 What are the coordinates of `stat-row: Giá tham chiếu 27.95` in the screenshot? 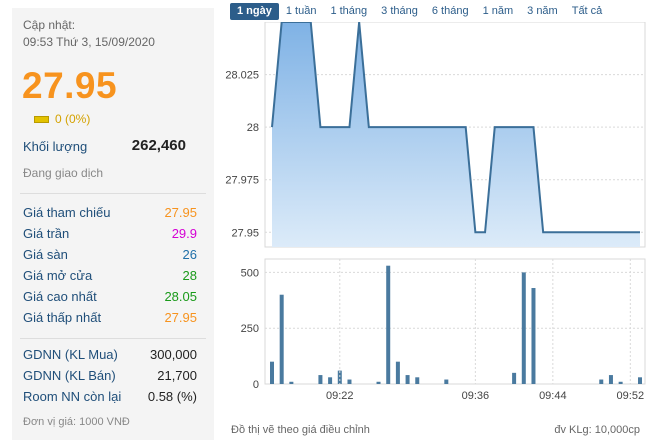 It's located at (110, 212).